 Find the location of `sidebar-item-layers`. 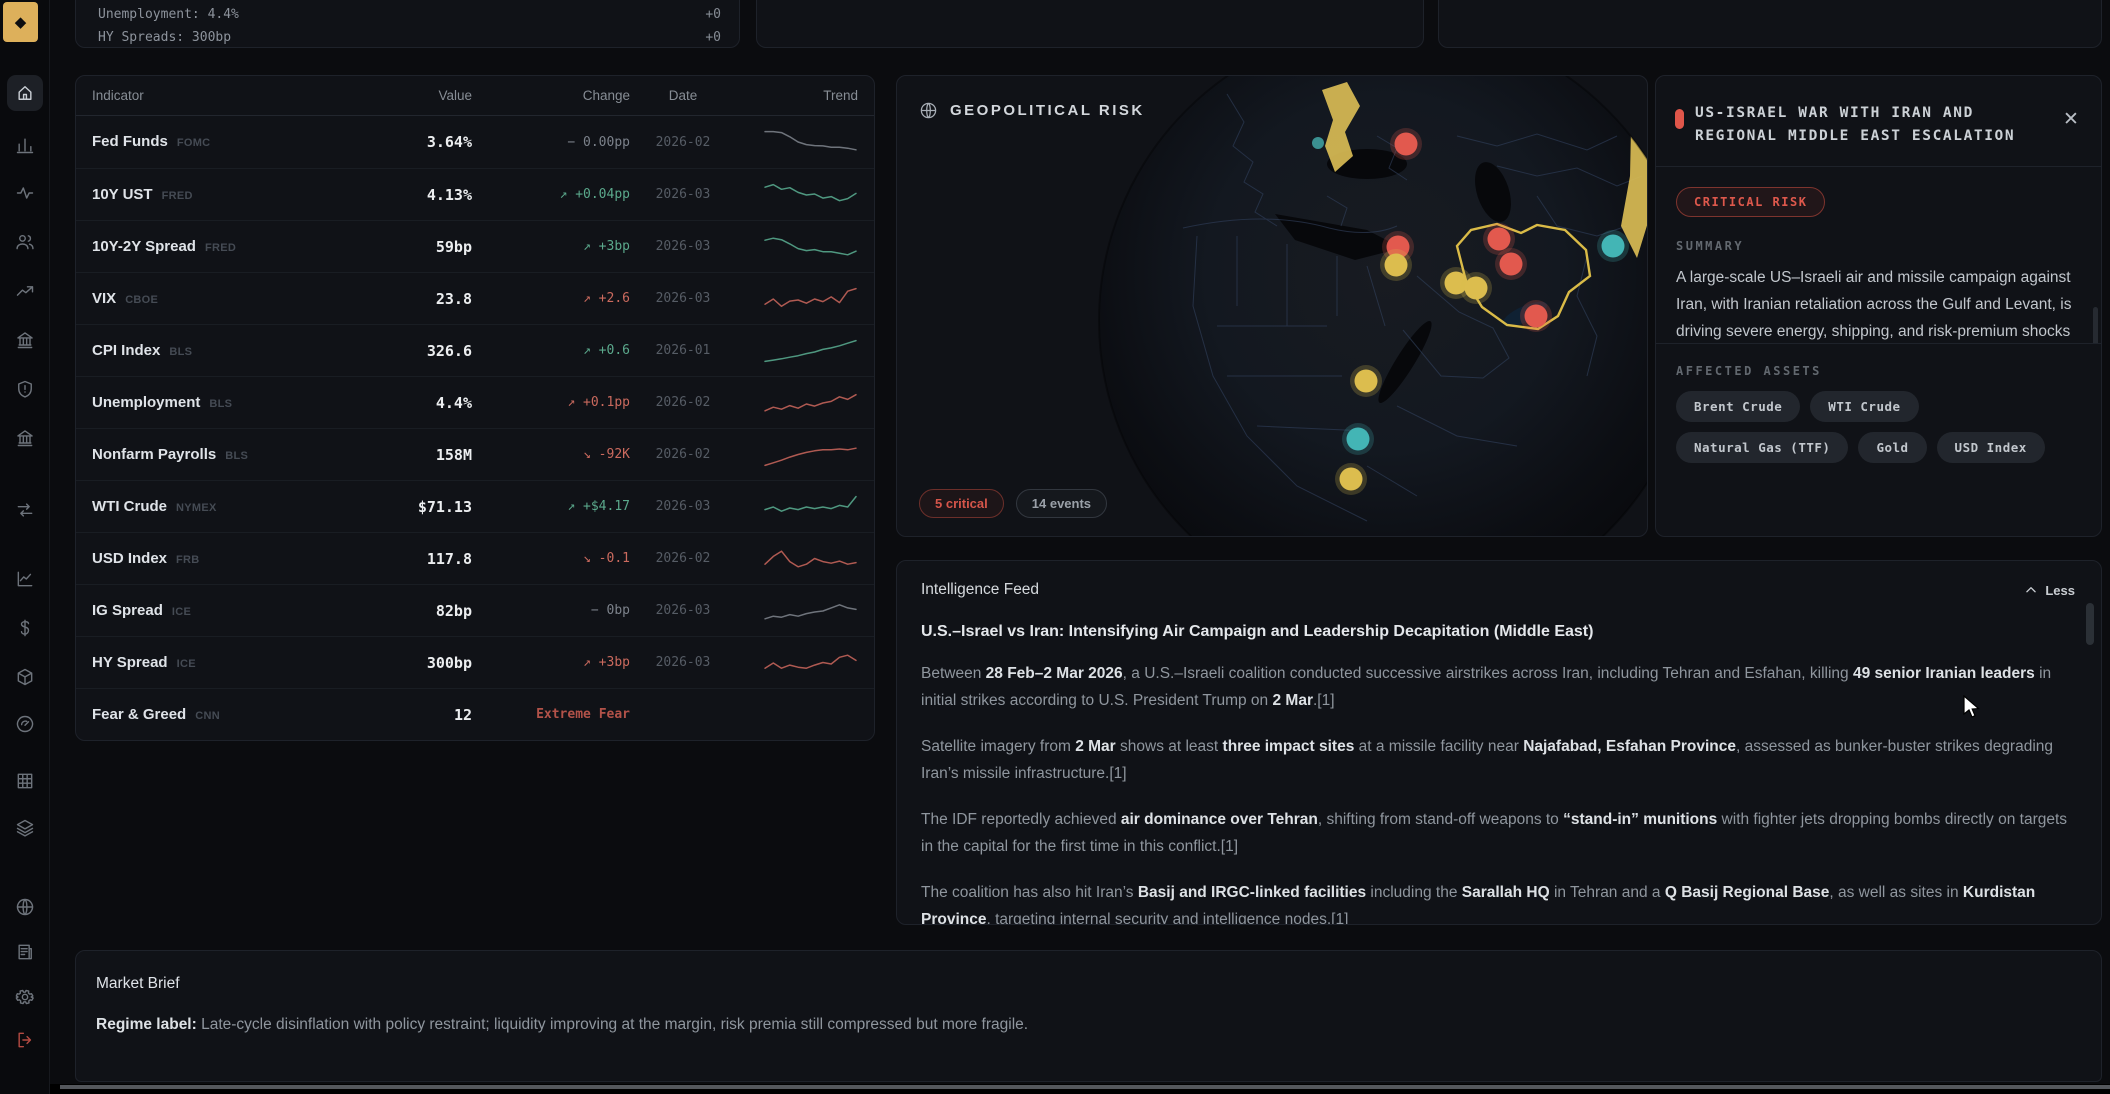

sidebar-item-layers is located at coordinates (25, 828).